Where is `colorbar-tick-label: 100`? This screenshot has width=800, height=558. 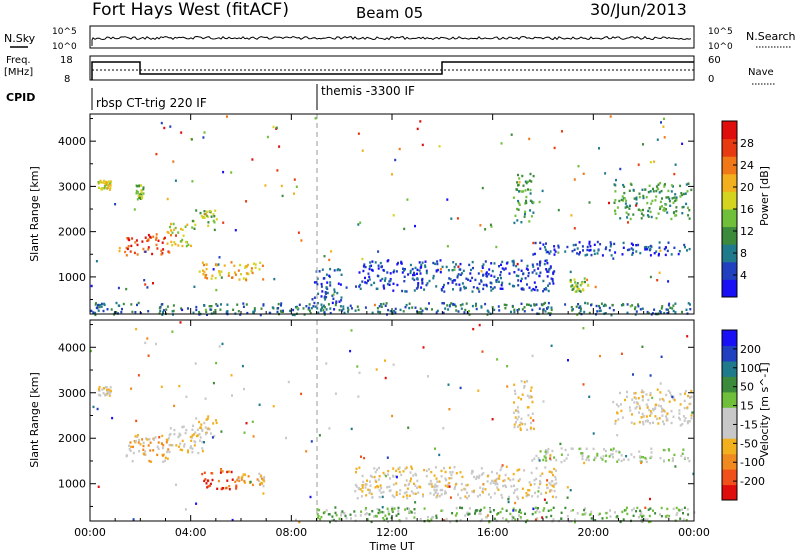 colorbar-tick-label: 100 is located at coordinates (750, 368).